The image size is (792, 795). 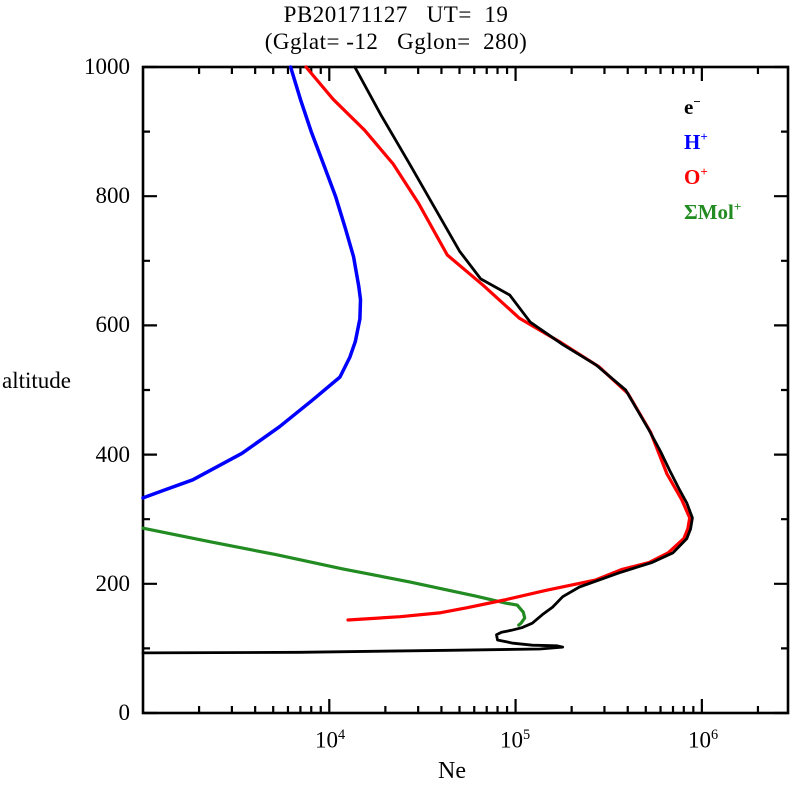 What do you see at coordinates (113, 454) in the screenshot?
I see `ytick-400: 400` at bounding box center [113, 454].